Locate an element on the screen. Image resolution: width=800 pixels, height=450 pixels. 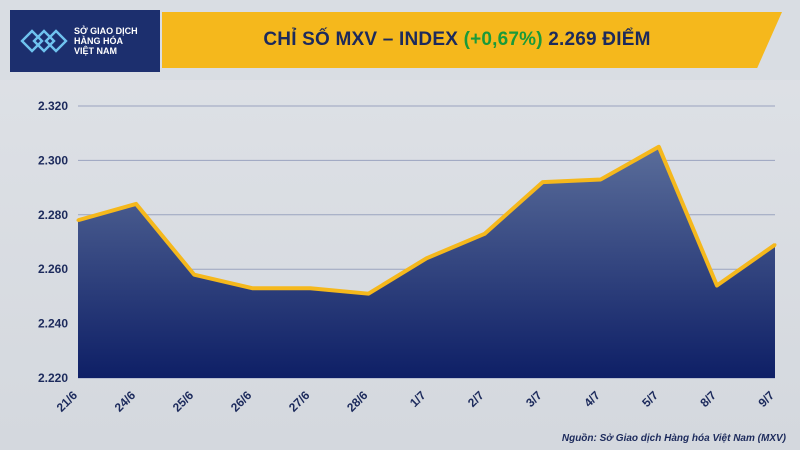
chart-title: CHỈ SỐ MXV – INDEX (+0,67%) 2.269 ĐIỂM is located at coordinates (471, 40).